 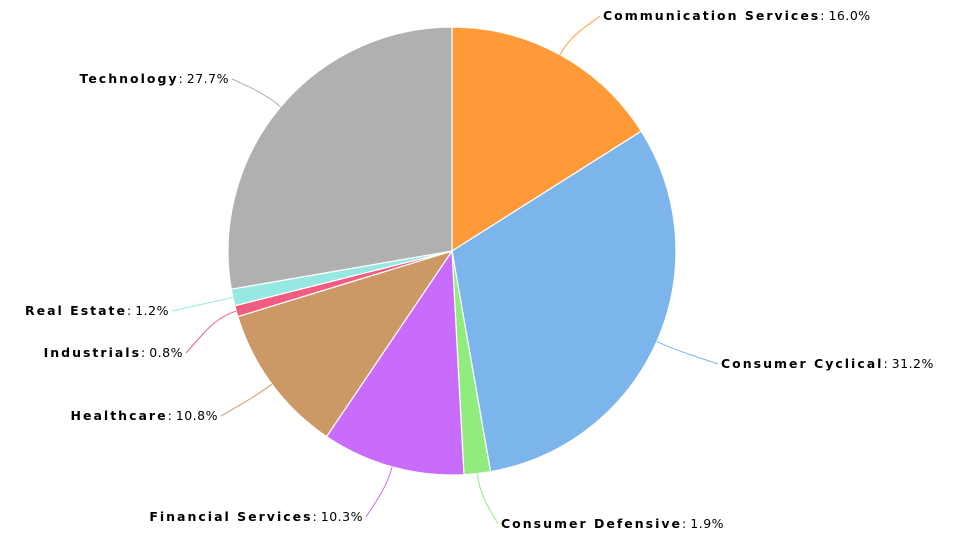 I want to click on data-label: Communication Services16.0%, so click(x=737, y=16).